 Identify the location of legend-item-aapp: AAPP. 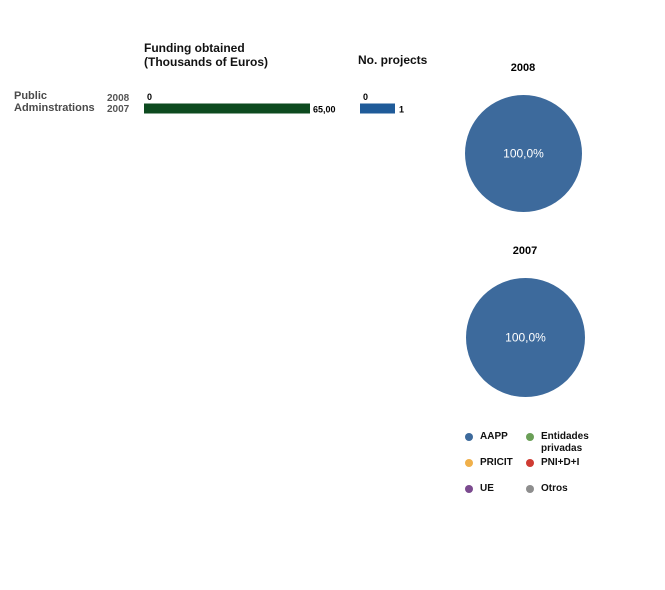
(486, 437).